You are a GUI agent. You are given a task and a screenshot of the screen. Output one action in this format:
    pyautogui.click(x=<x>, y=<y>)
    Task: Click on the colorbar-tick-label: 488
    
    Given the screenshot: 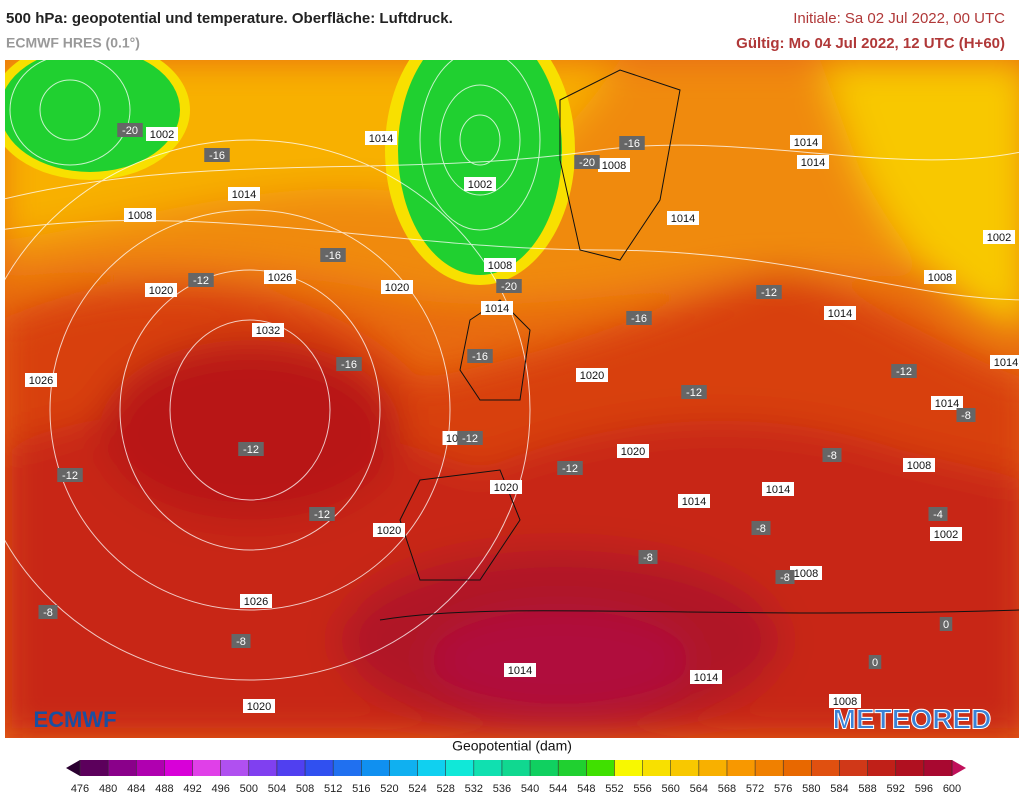 What is the action you would take?
    pyautogui.click(x=164, y=789)
    